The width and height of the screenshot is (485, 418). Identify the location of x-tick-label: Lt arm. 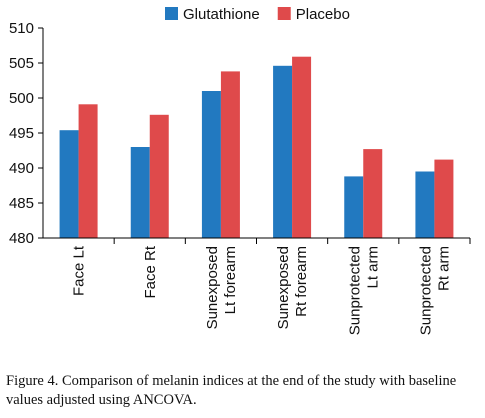
(372, 267).